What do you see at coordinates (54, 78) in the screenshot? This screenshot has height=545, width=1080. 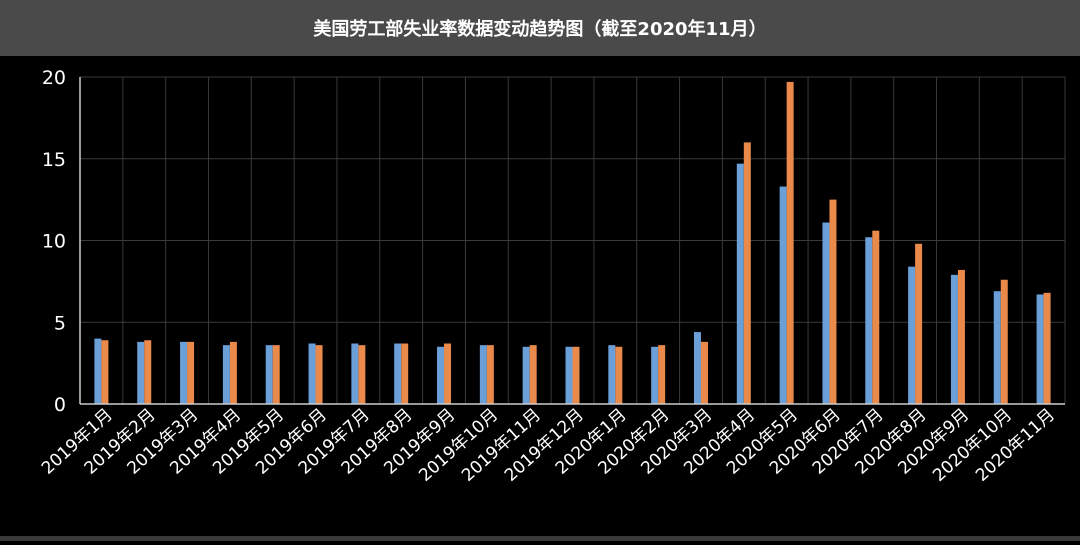 I see `y-tick-label: 20` at bounding box center [54, 78].